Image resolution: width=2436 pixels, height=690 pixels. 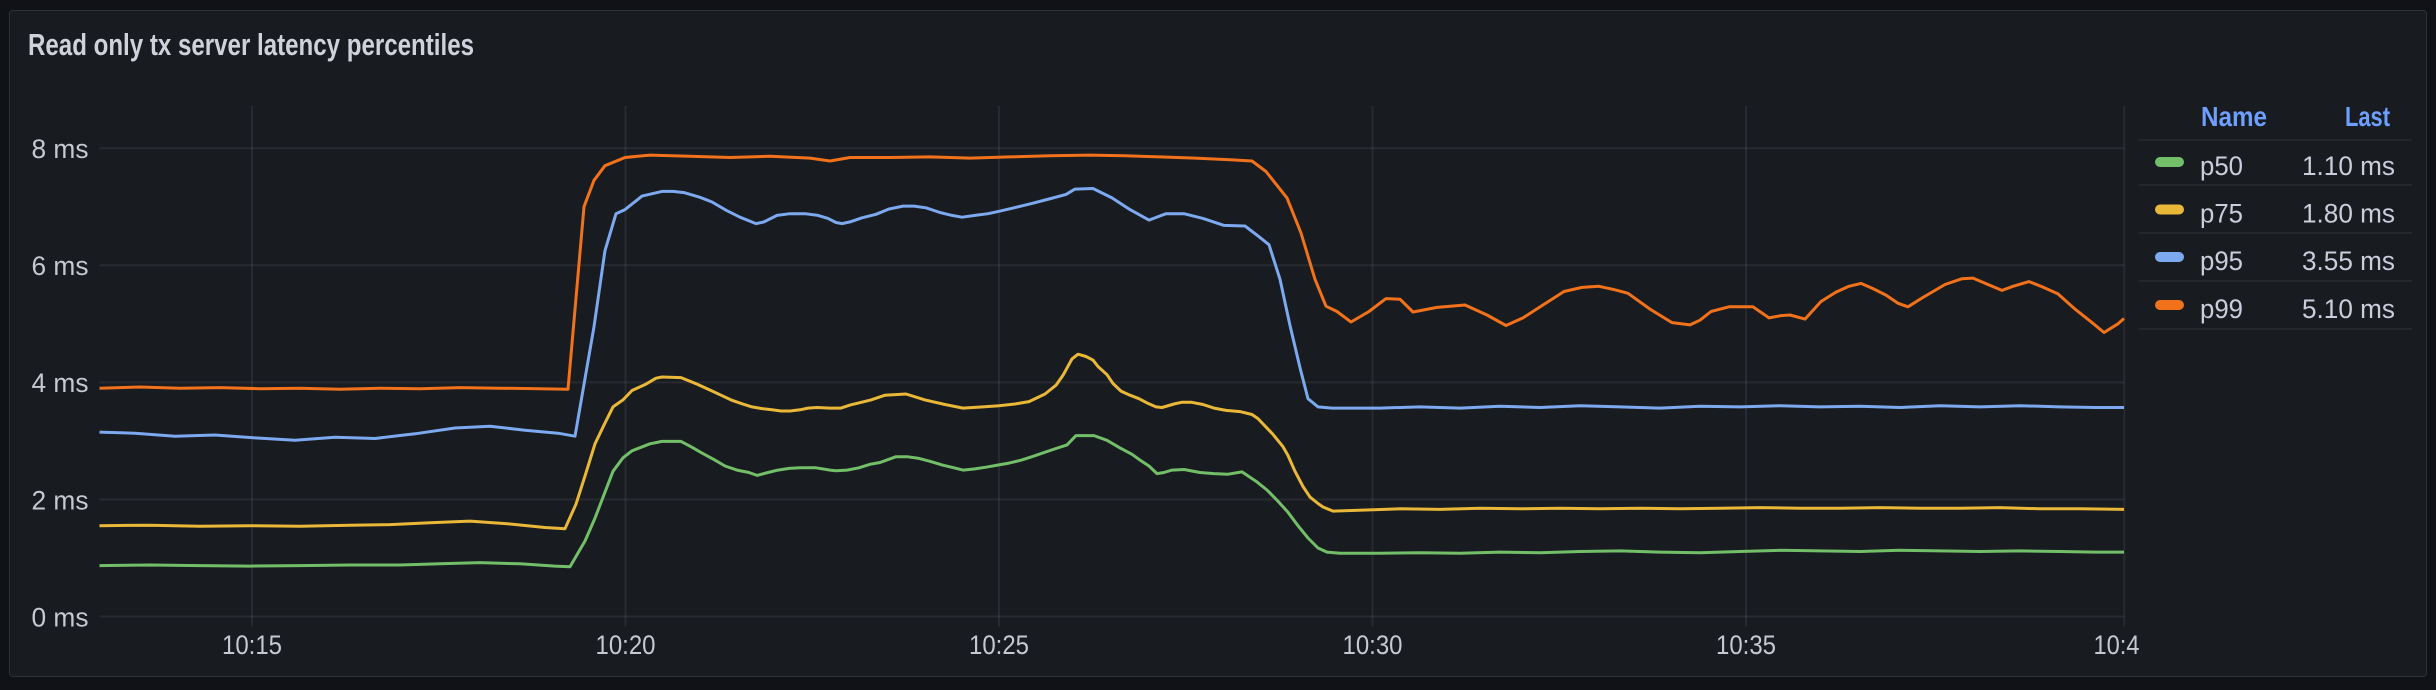 I want to click on svg-text:Read only tx server latency pe: Read only tx server latency percentiles, so click(x=251, y=44).